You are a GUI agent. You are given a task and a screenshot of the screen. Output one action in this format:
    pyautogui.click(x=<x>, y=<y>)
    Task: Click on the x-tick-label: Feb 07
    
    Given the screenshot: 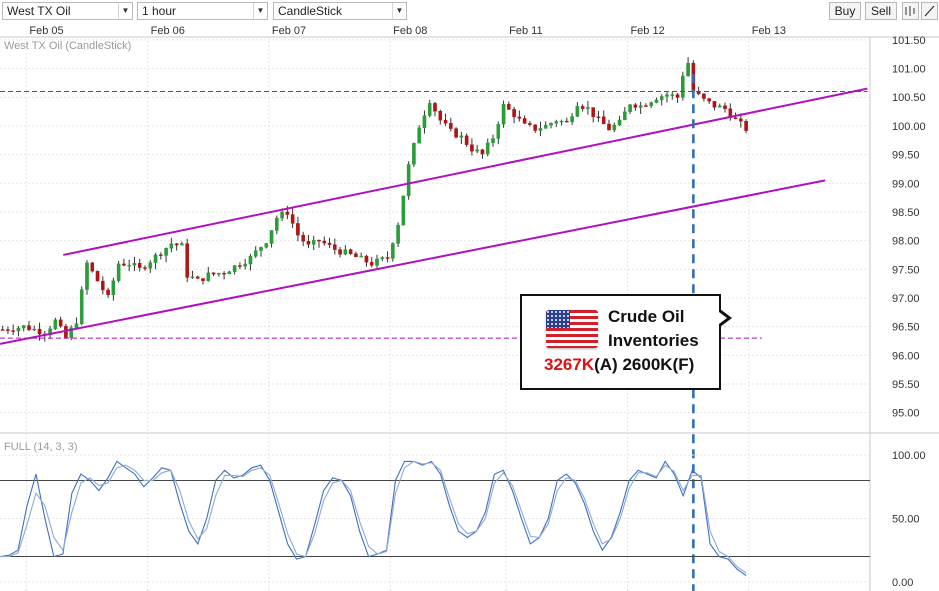 What is the action you would take?
    pyautogui.click(x=289, y=31)
    